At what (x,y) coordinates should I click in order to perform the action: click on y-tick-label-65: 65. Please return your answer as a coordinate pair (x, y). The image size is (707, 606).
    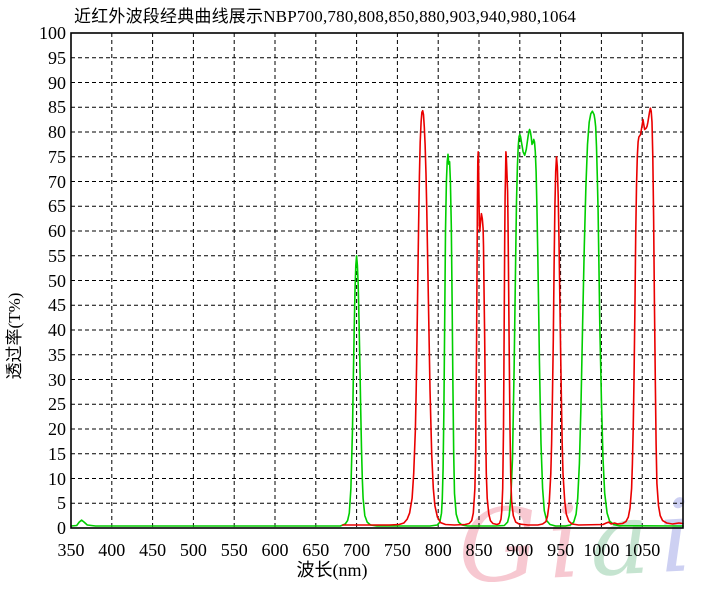
    Looking at the image, I should click on (57, 206).